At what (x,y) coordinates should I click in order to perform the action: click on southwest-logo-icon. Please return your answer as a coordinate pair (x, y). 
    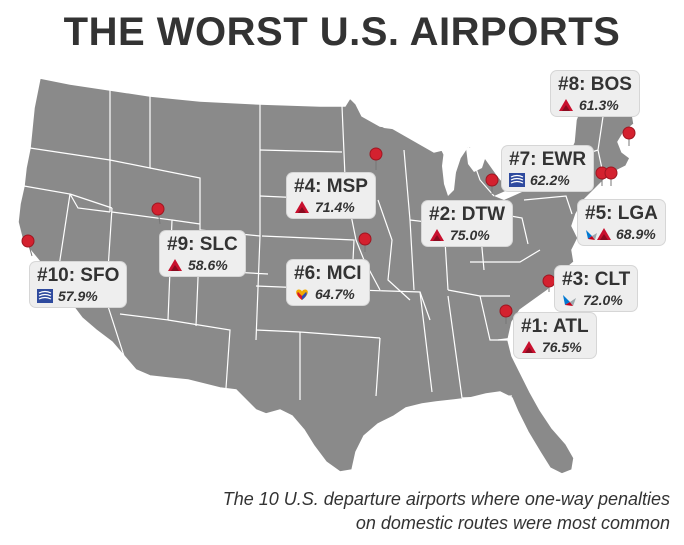
    Looking at the image, I should click on (302, 294).